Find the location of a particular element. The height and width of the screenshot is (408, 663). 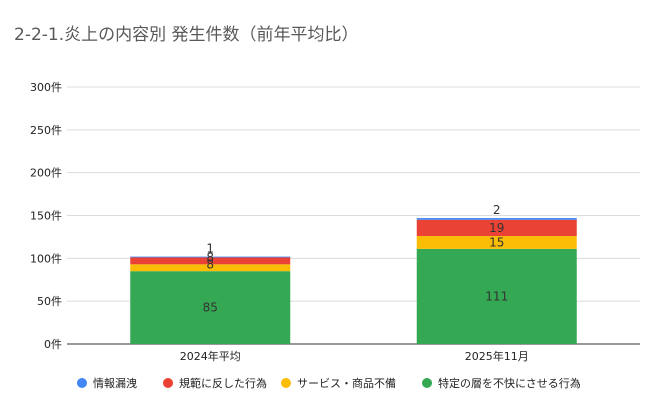

y-tick-label: 0件 is located at coordinates (53, 344).